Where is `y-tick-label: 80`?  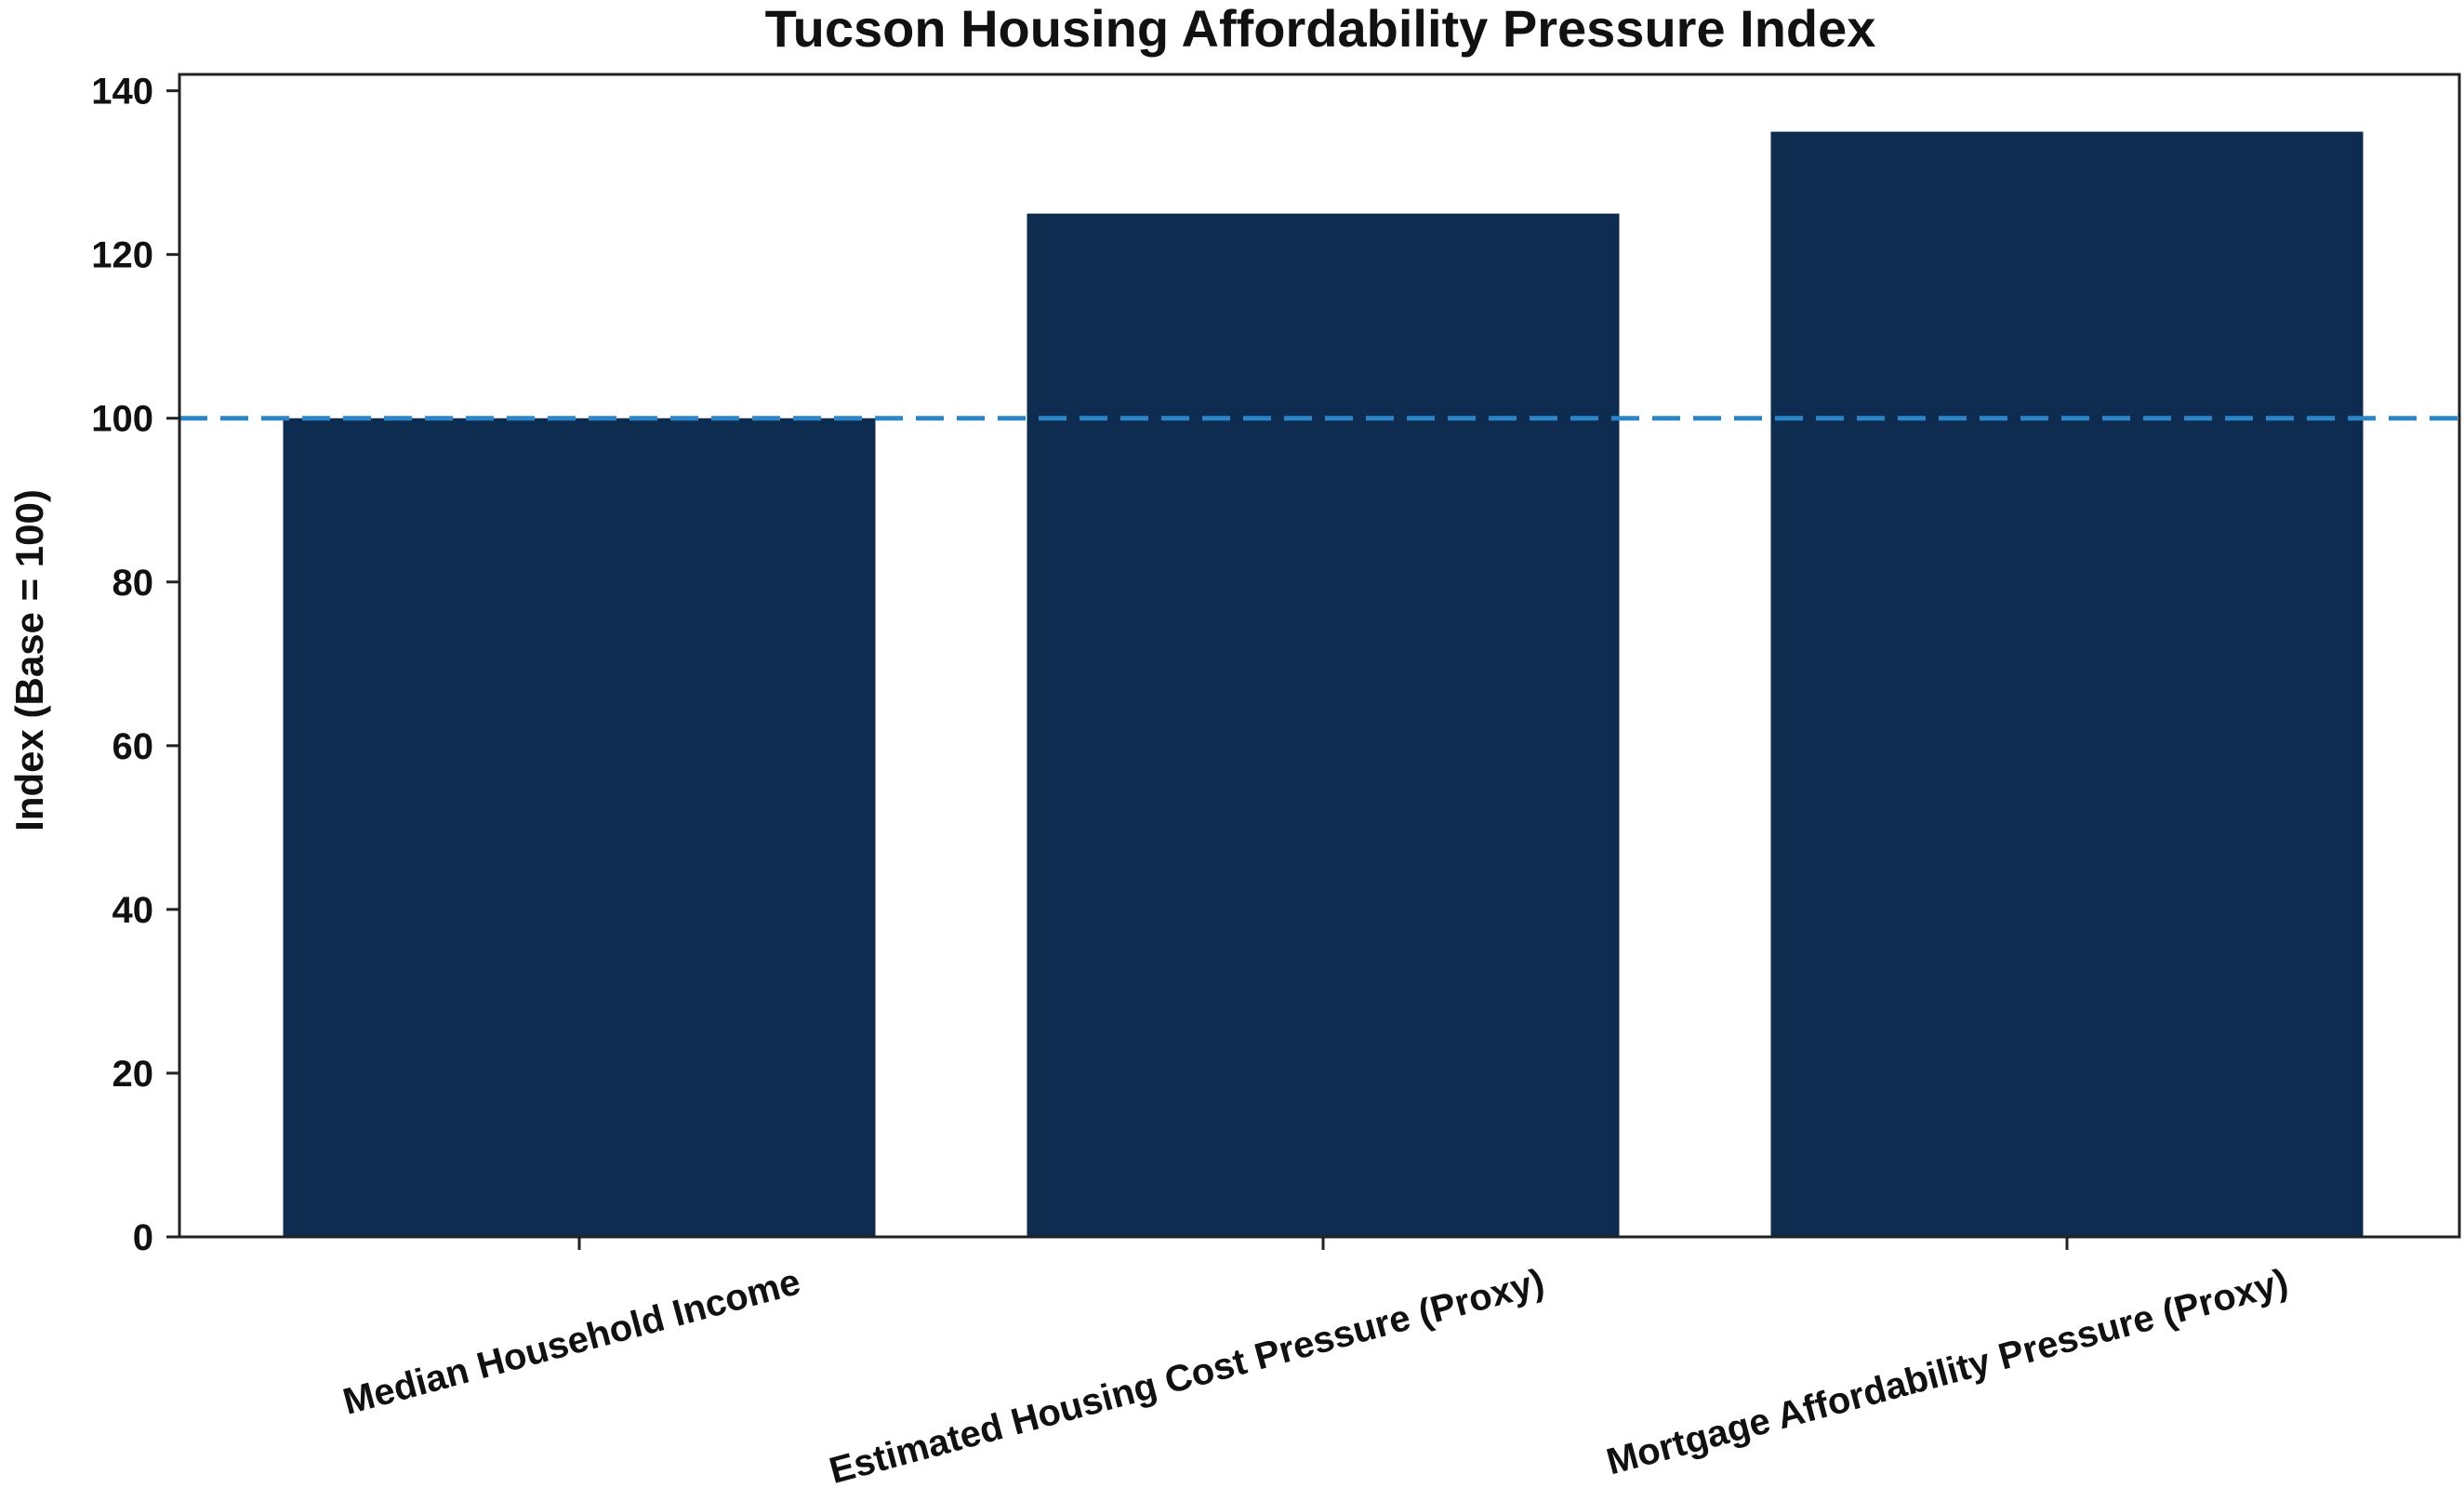 y-tick-label: 80 is located at coordinates (133, 583).